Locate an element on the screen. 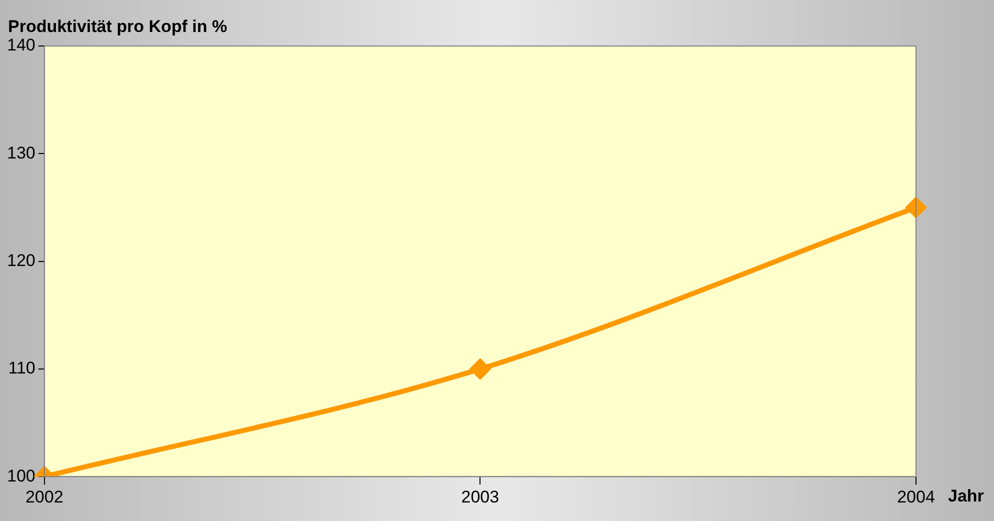  x-tick-label: 2003 is located at coordinates (480, 496).